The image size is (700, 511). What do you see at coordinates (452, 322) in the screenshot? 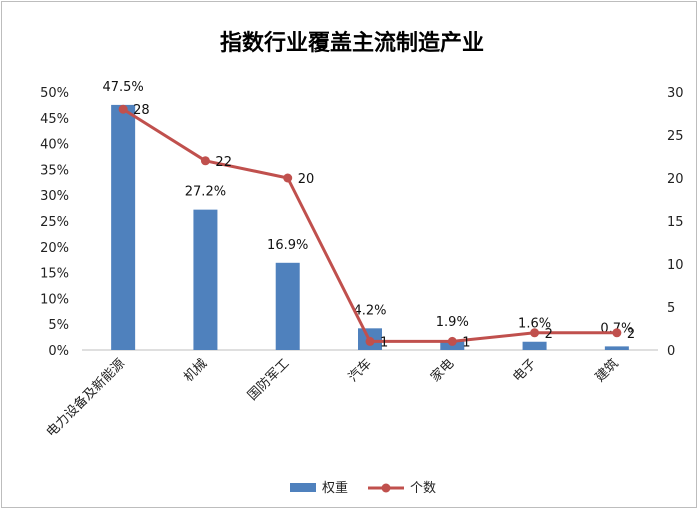
I see `bar-data-label: 1.9%` at bounding box center [452, 322].